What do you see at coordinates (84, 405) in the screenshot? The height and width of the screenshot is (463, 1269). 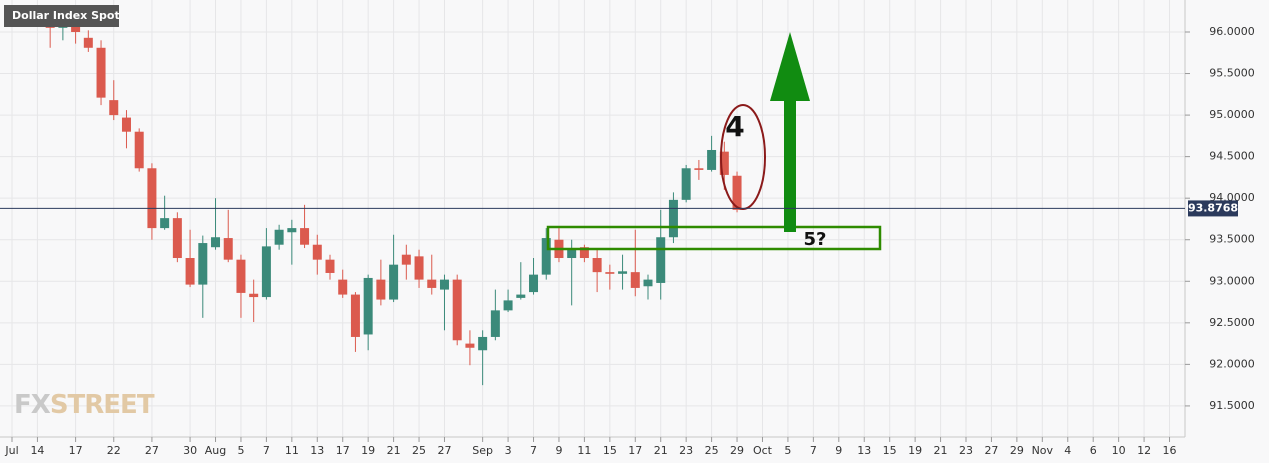 I see `watermark: FXSTREET` at bounding box center [84, 405].